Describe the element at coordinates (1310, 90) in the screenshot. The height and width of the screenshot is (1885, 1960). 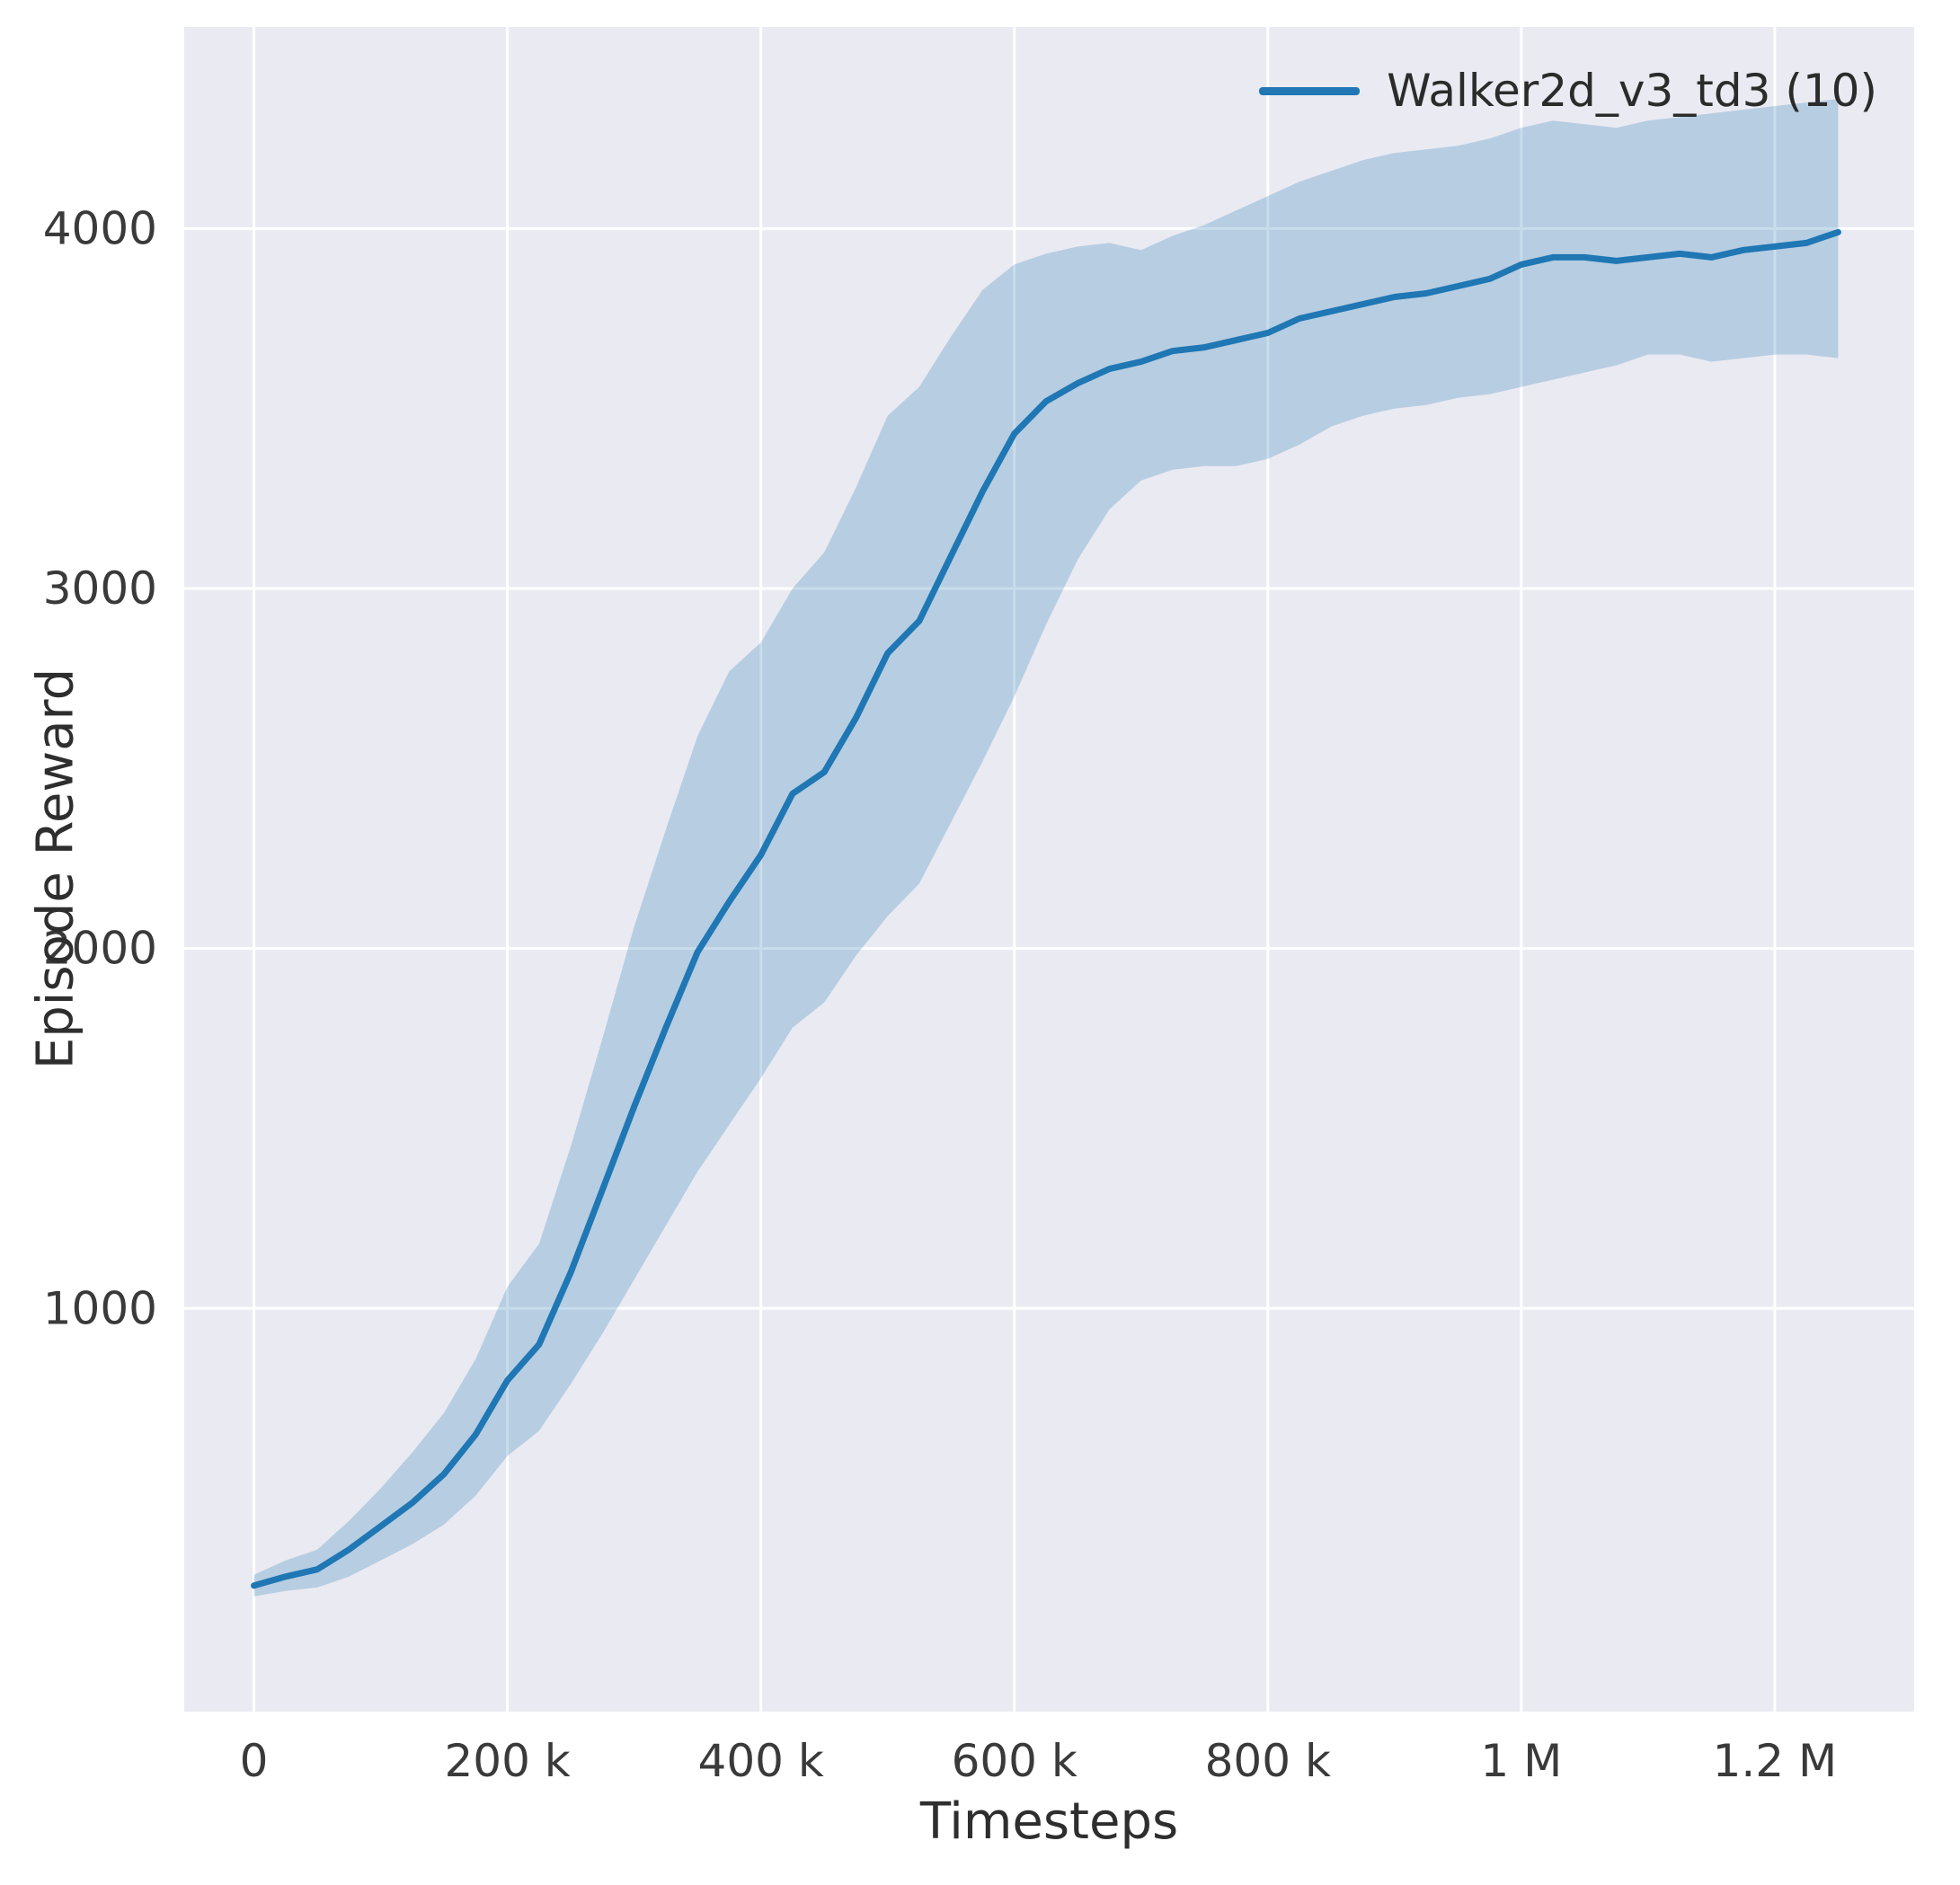
I see `legend-line-swatch` at that location.